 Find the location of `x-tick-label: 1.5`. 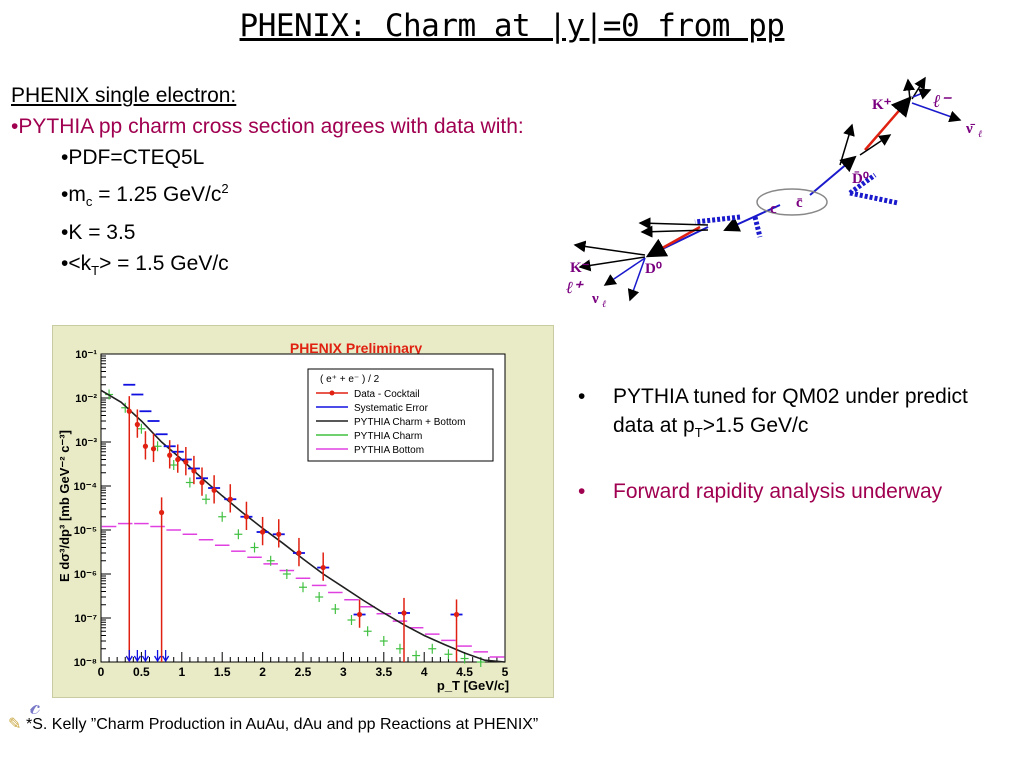

x-tick-label: 1.5 is located at coordinates (222, 672).